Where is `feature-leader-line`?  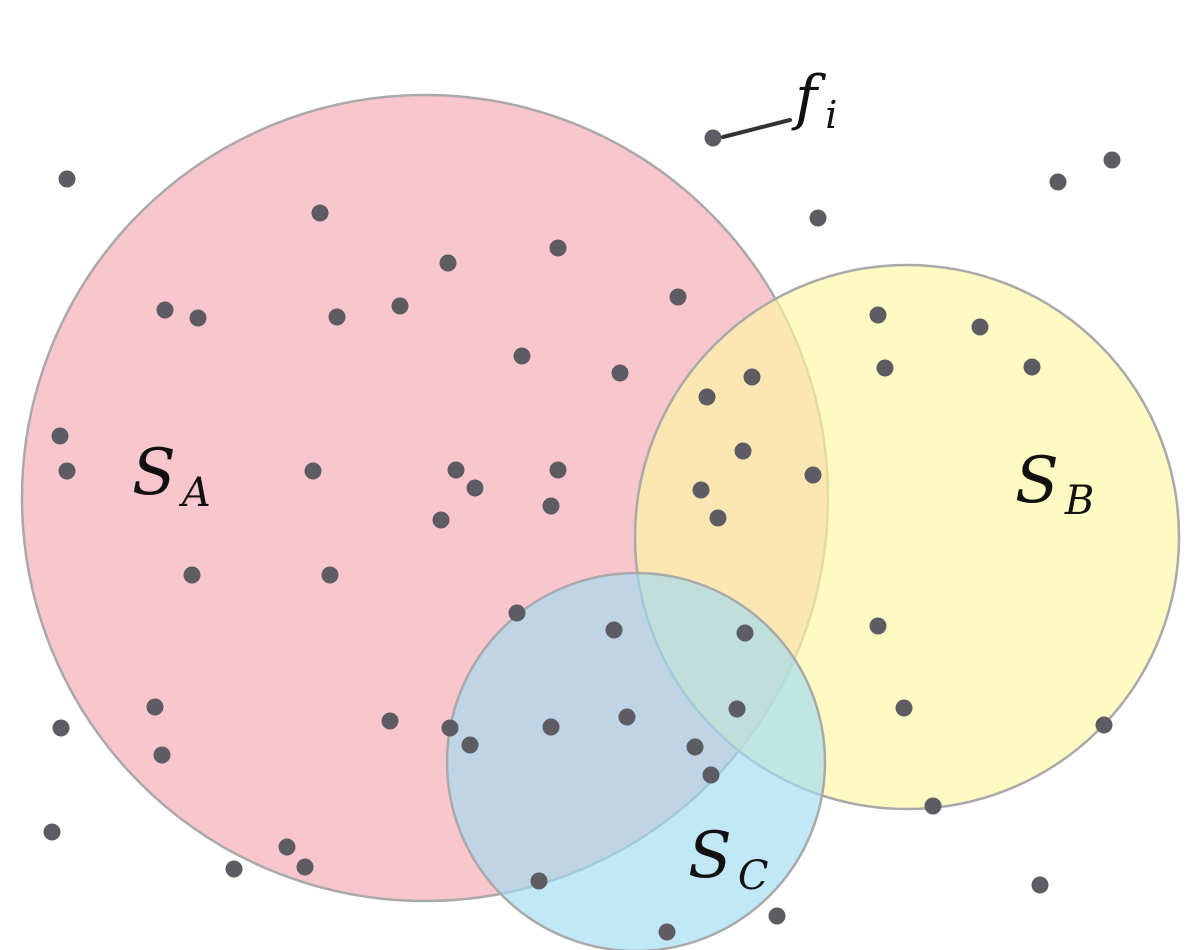 feature-leader-line is located at coordinates (756, 128).